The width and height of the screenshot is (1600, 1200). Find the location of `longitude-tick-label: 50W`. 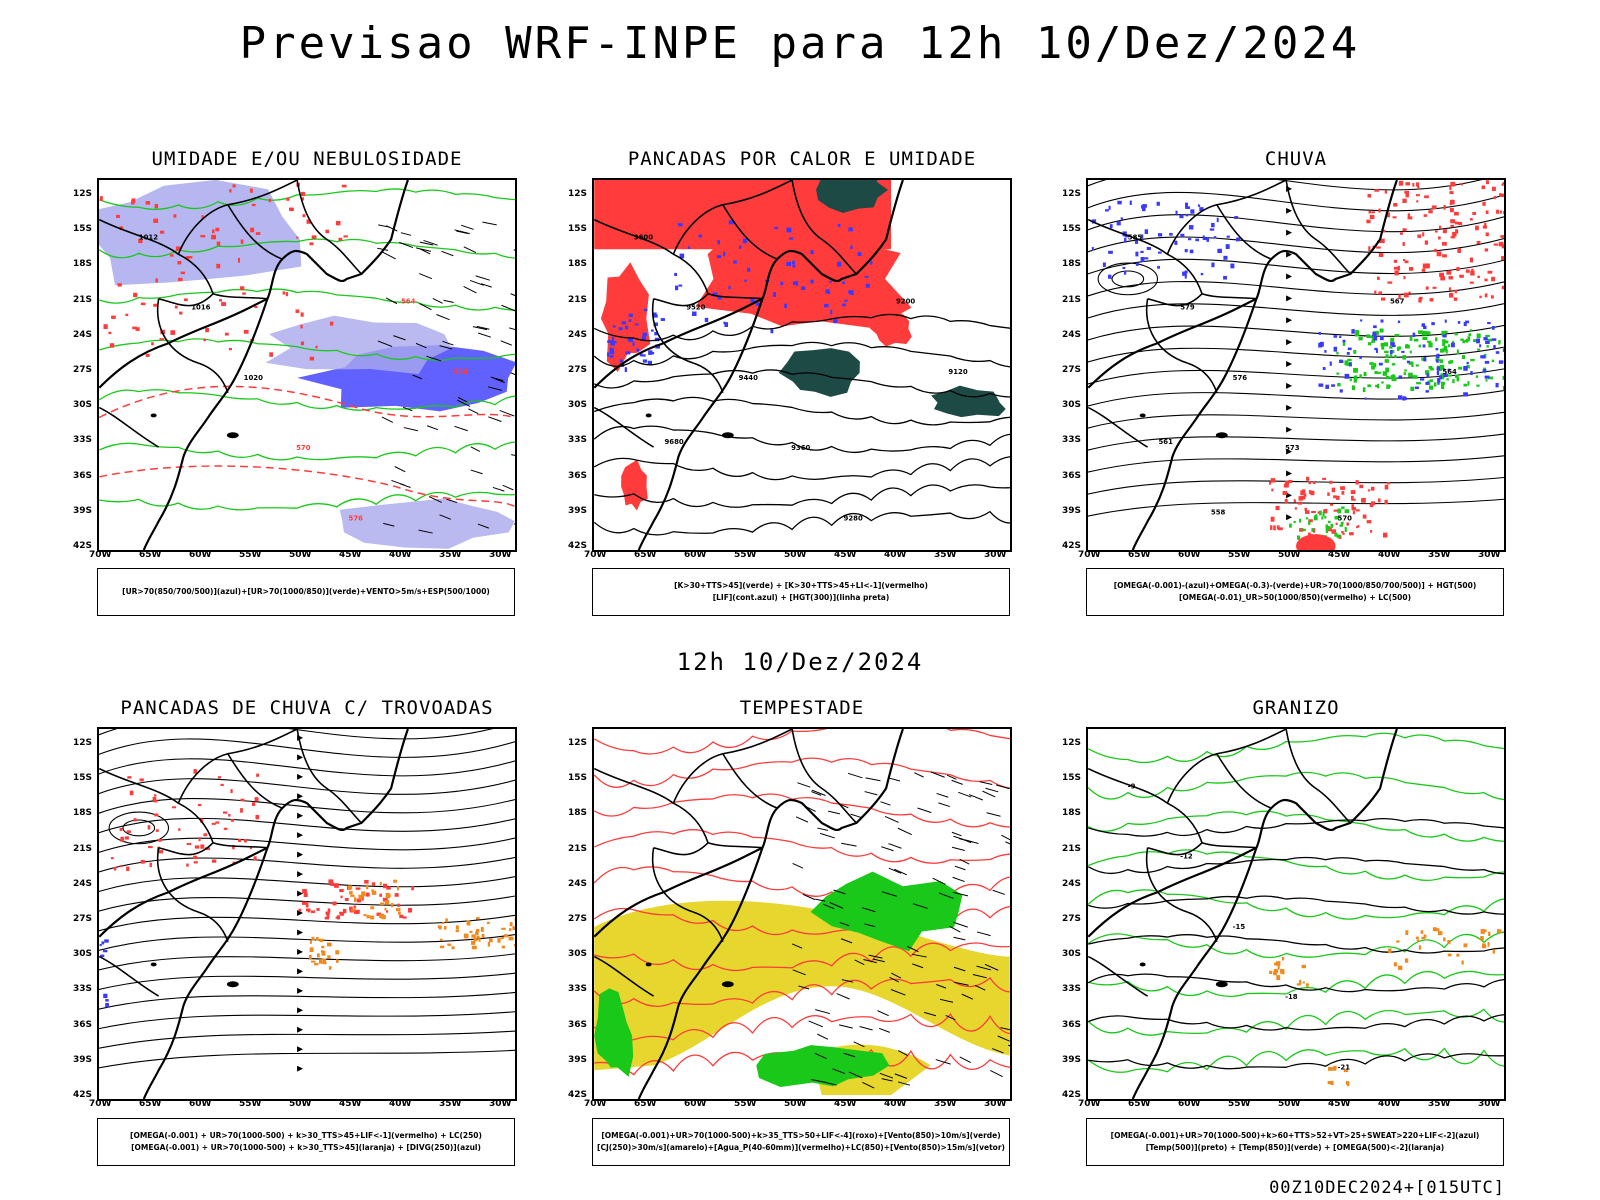

longitude-tick-label: 50W is located at coordinates (300, 555).